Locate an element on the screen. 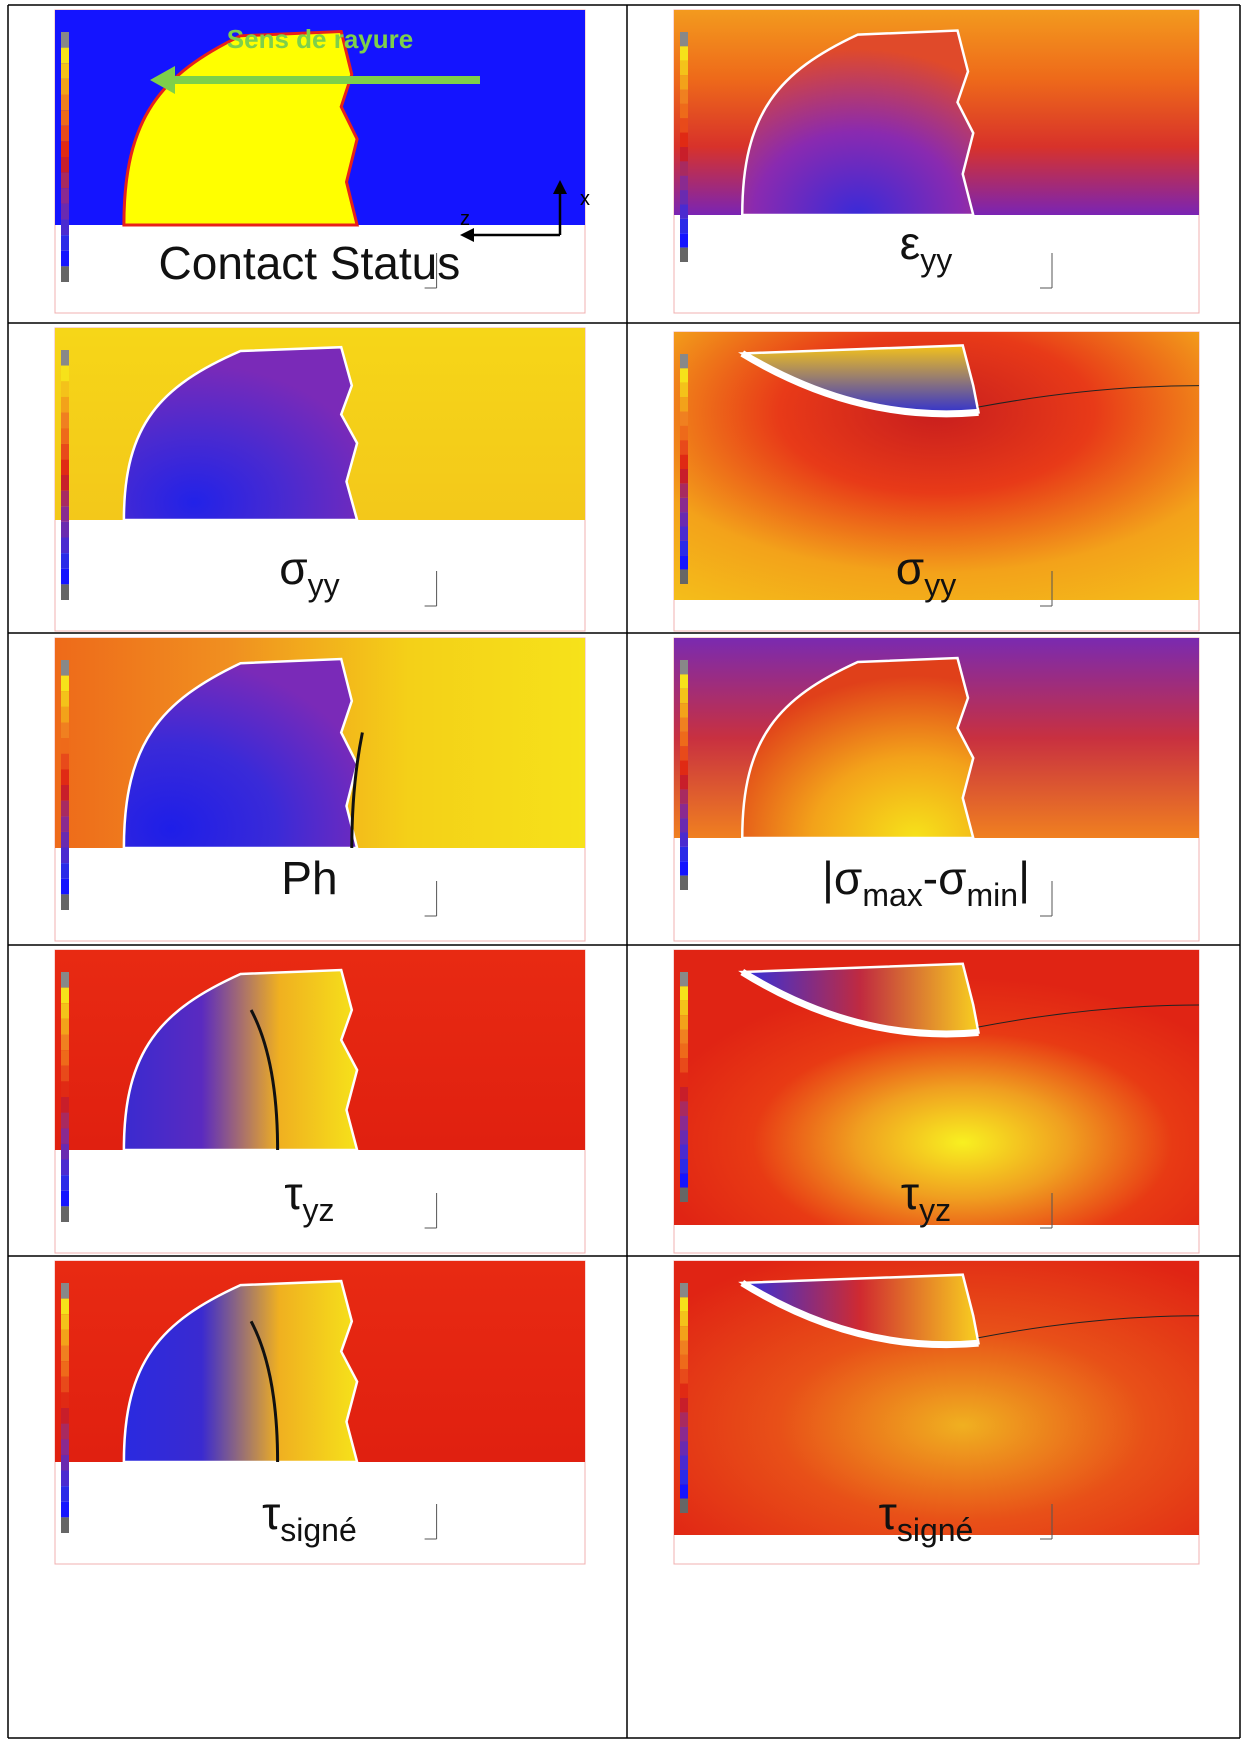 The height and width of the screenshot is (1742, 1246). panel-label: εyy is located at coordinates (926, 247).